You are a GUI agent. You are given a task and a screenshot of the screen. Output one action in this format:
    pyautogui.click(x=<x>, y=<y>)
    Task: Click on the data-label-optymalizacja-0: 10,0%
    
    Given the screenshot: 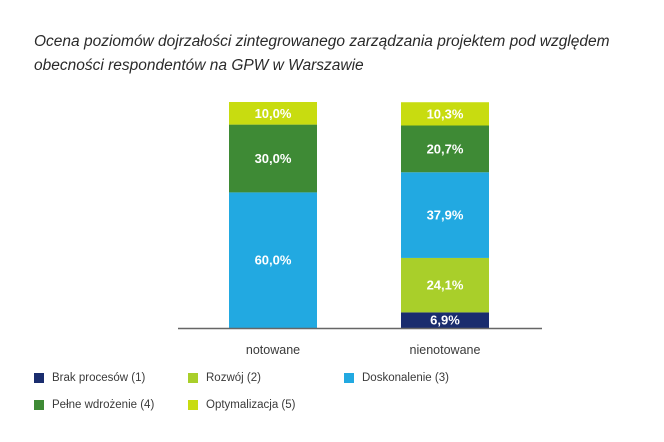 What is the action you would take?
    pyautogui.click(x=273, y=113)
    